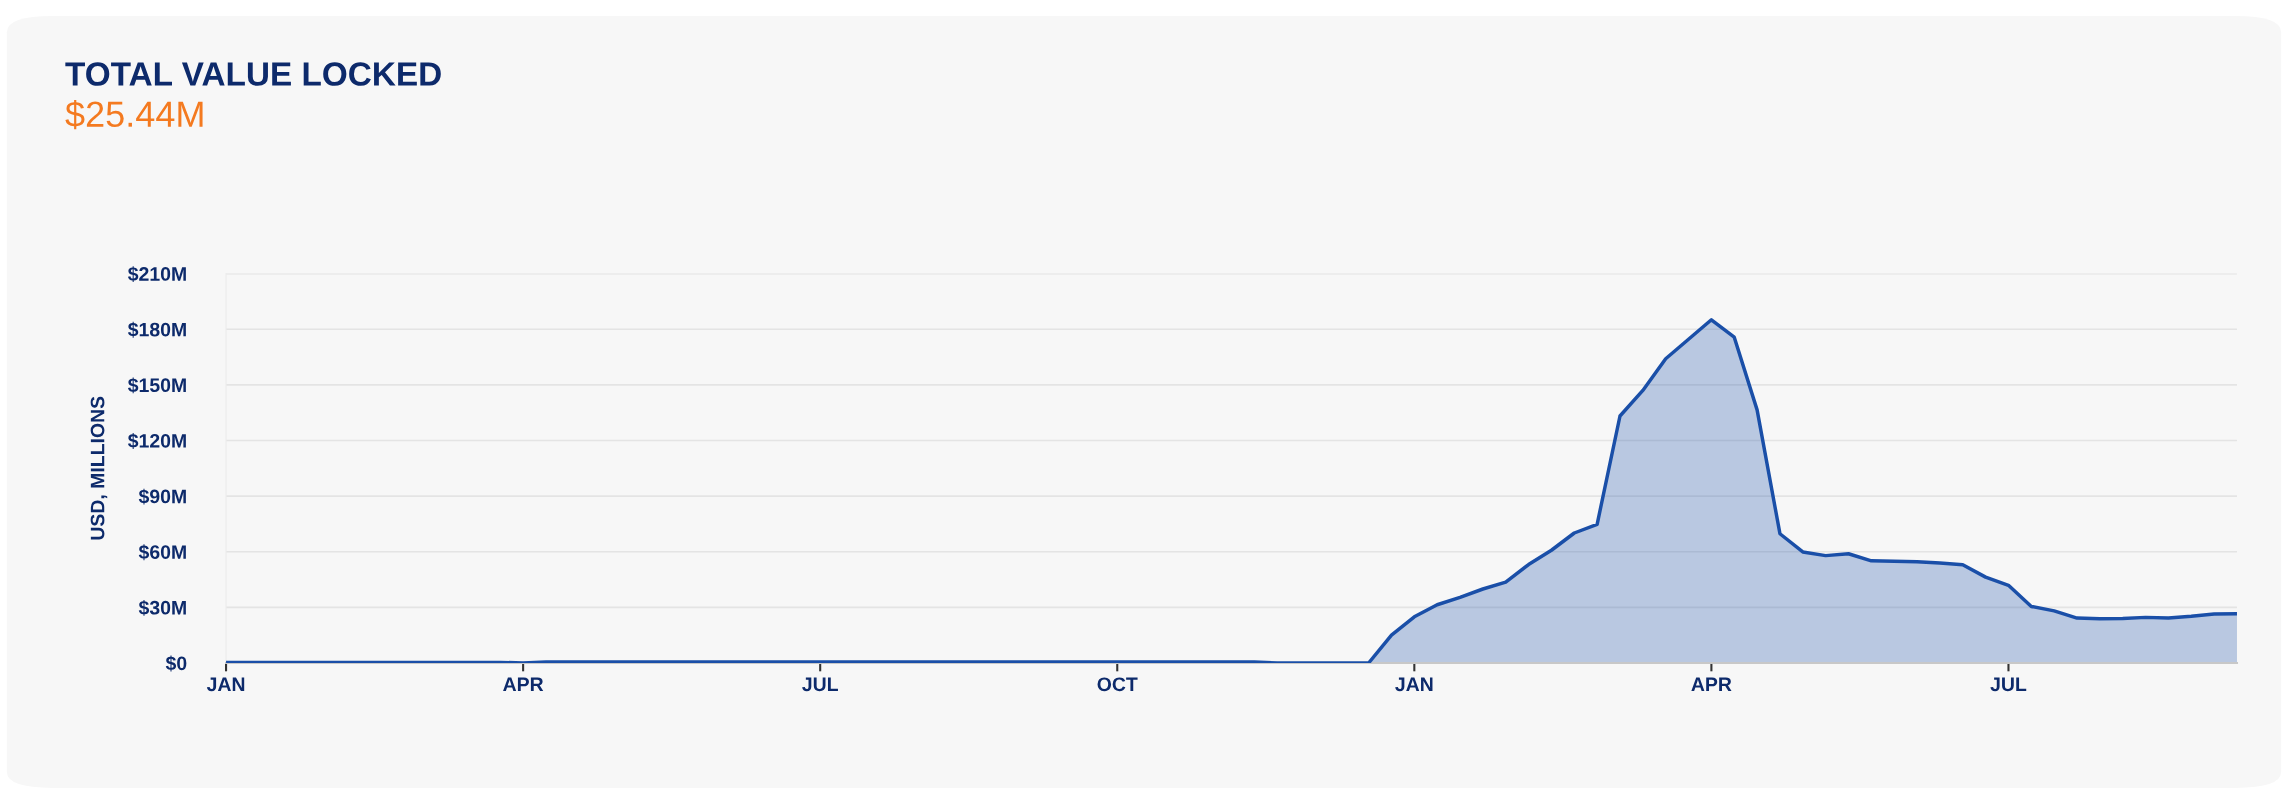 This screenshot has height=804, width=2288. Describe the element at coordinates (162, 607) in the screenshot. I see `y-tick-label: $30M` at that location.